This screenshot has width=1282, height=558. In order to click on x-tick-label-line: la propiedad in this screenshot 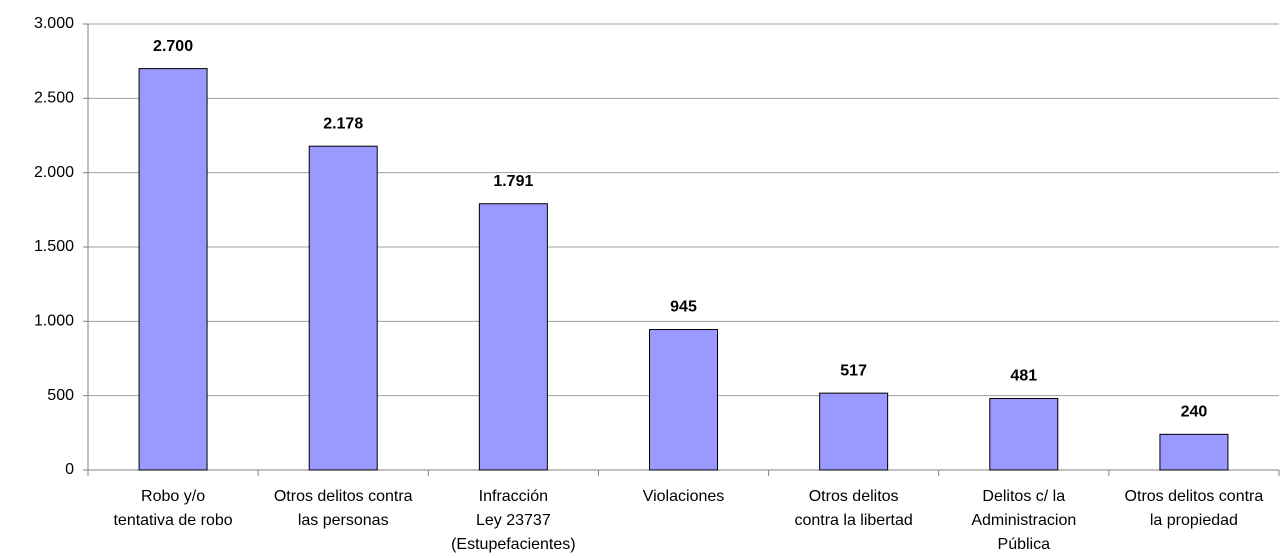, I will do `click(1194, 520)`.